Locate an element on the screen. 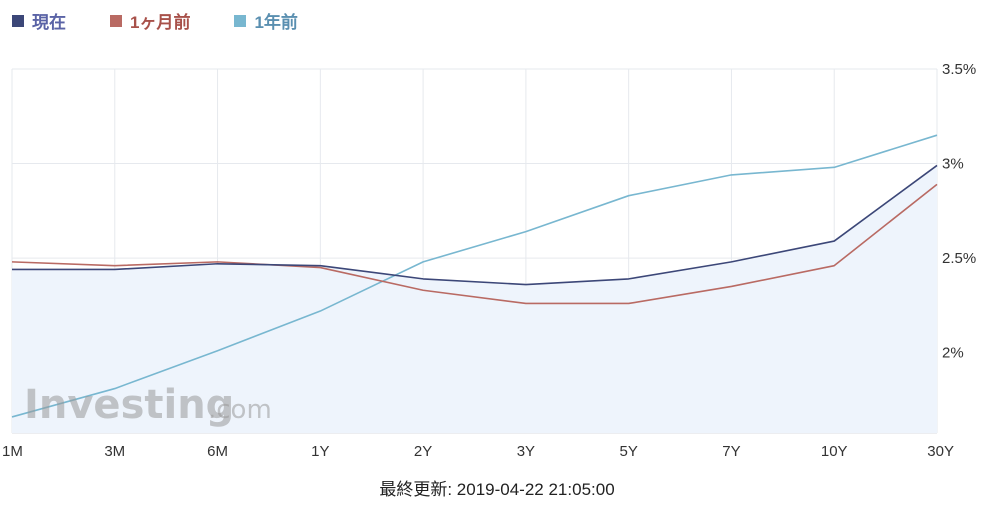 The width and height of the screenshot is (994, 512). legend-item-1year: 1年前 is located at coordinates (266, 20).